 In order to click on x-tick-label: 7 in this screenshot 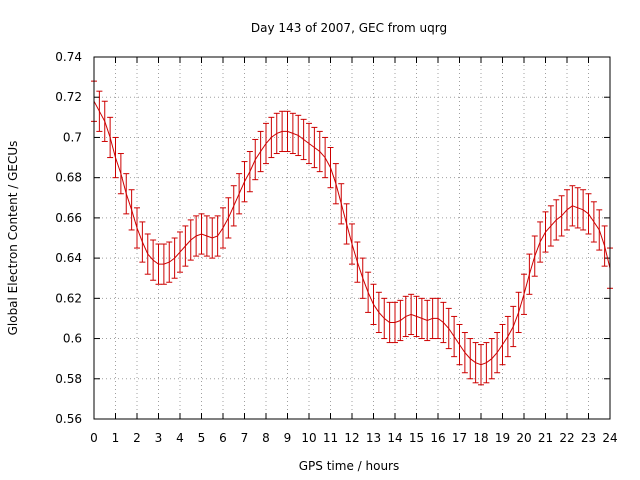, I will do `click(245, 438)`.